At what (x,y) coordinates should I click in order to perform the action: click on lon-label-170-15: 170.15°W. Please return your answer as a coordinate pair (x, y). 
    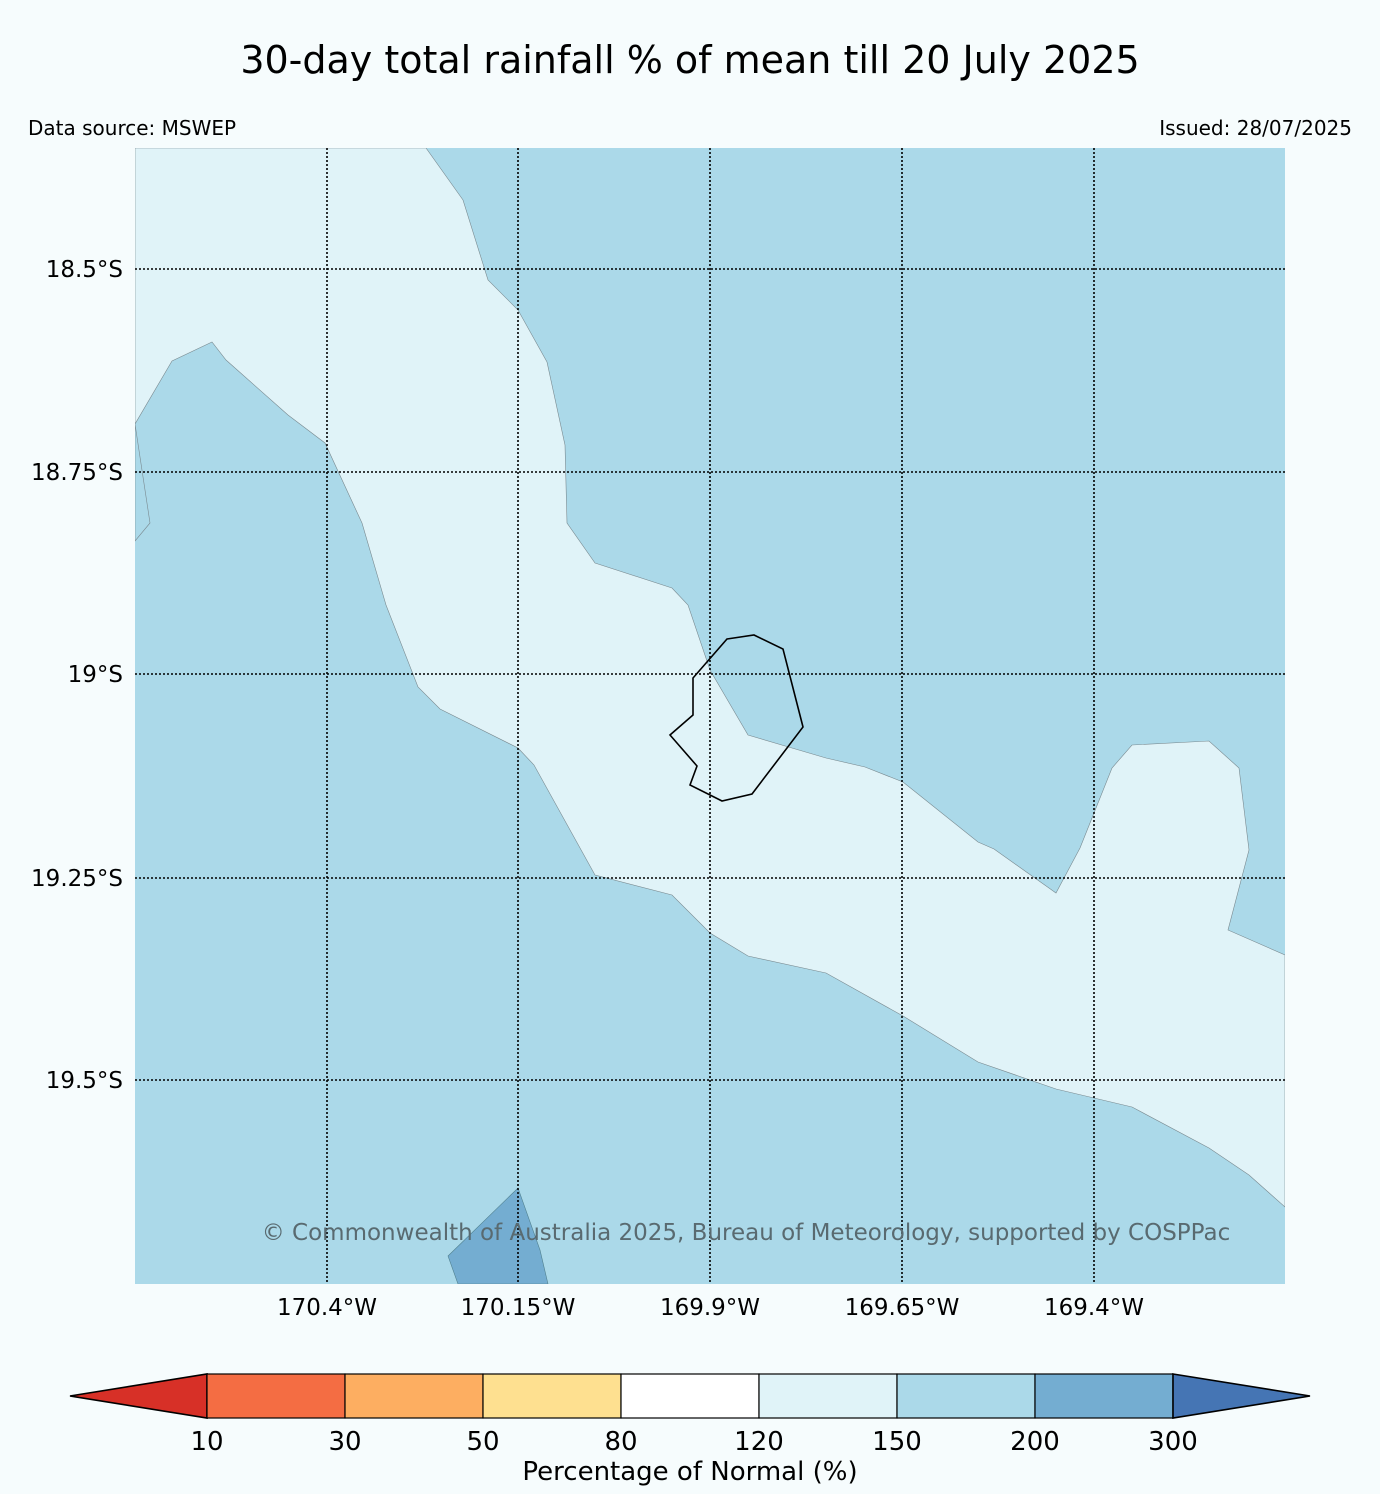
    Looking at the image, I should click on (518, 1308).